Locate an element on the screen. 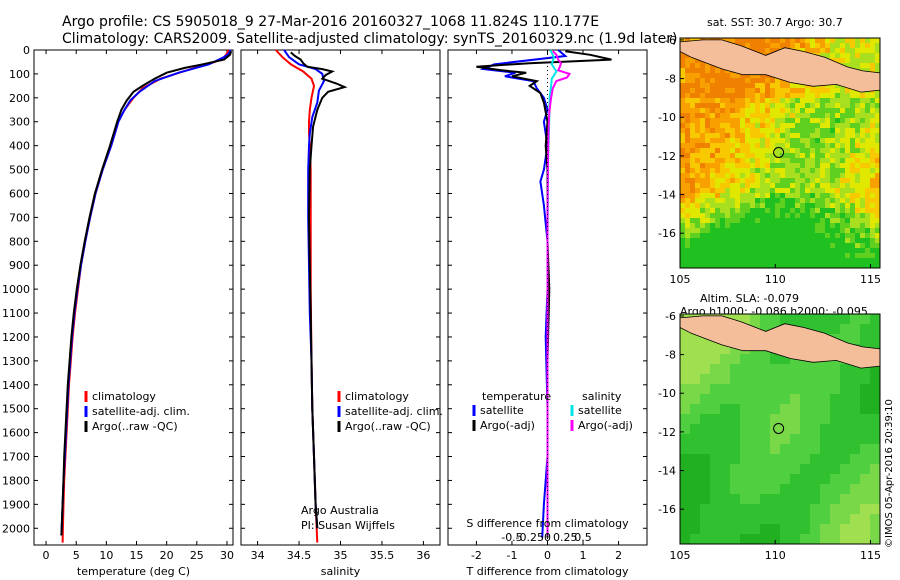 The width and height of the screenshot is (900, 580). legend-salinity-argo-label: Argo(-adj) is located at coordinates (605, 425).